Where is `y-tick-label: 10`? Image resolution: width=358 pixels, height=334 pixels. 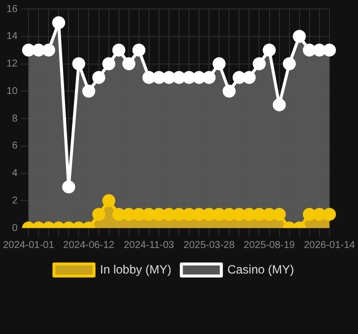 y-tick-label: 10 is located at coordinates (12, 91).